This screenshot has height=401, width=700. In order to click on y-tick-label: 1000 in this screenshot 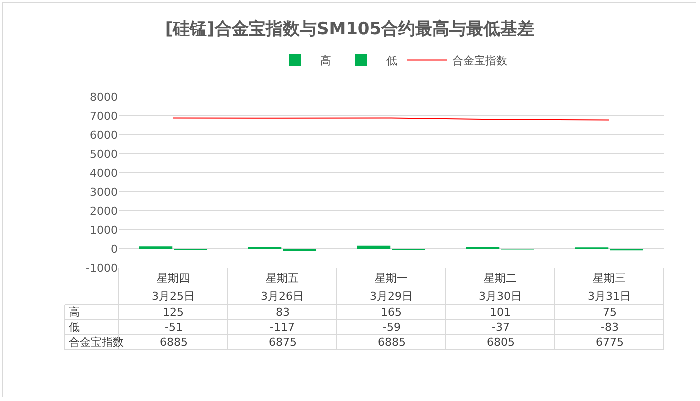, I will do `click(104, 230)`.